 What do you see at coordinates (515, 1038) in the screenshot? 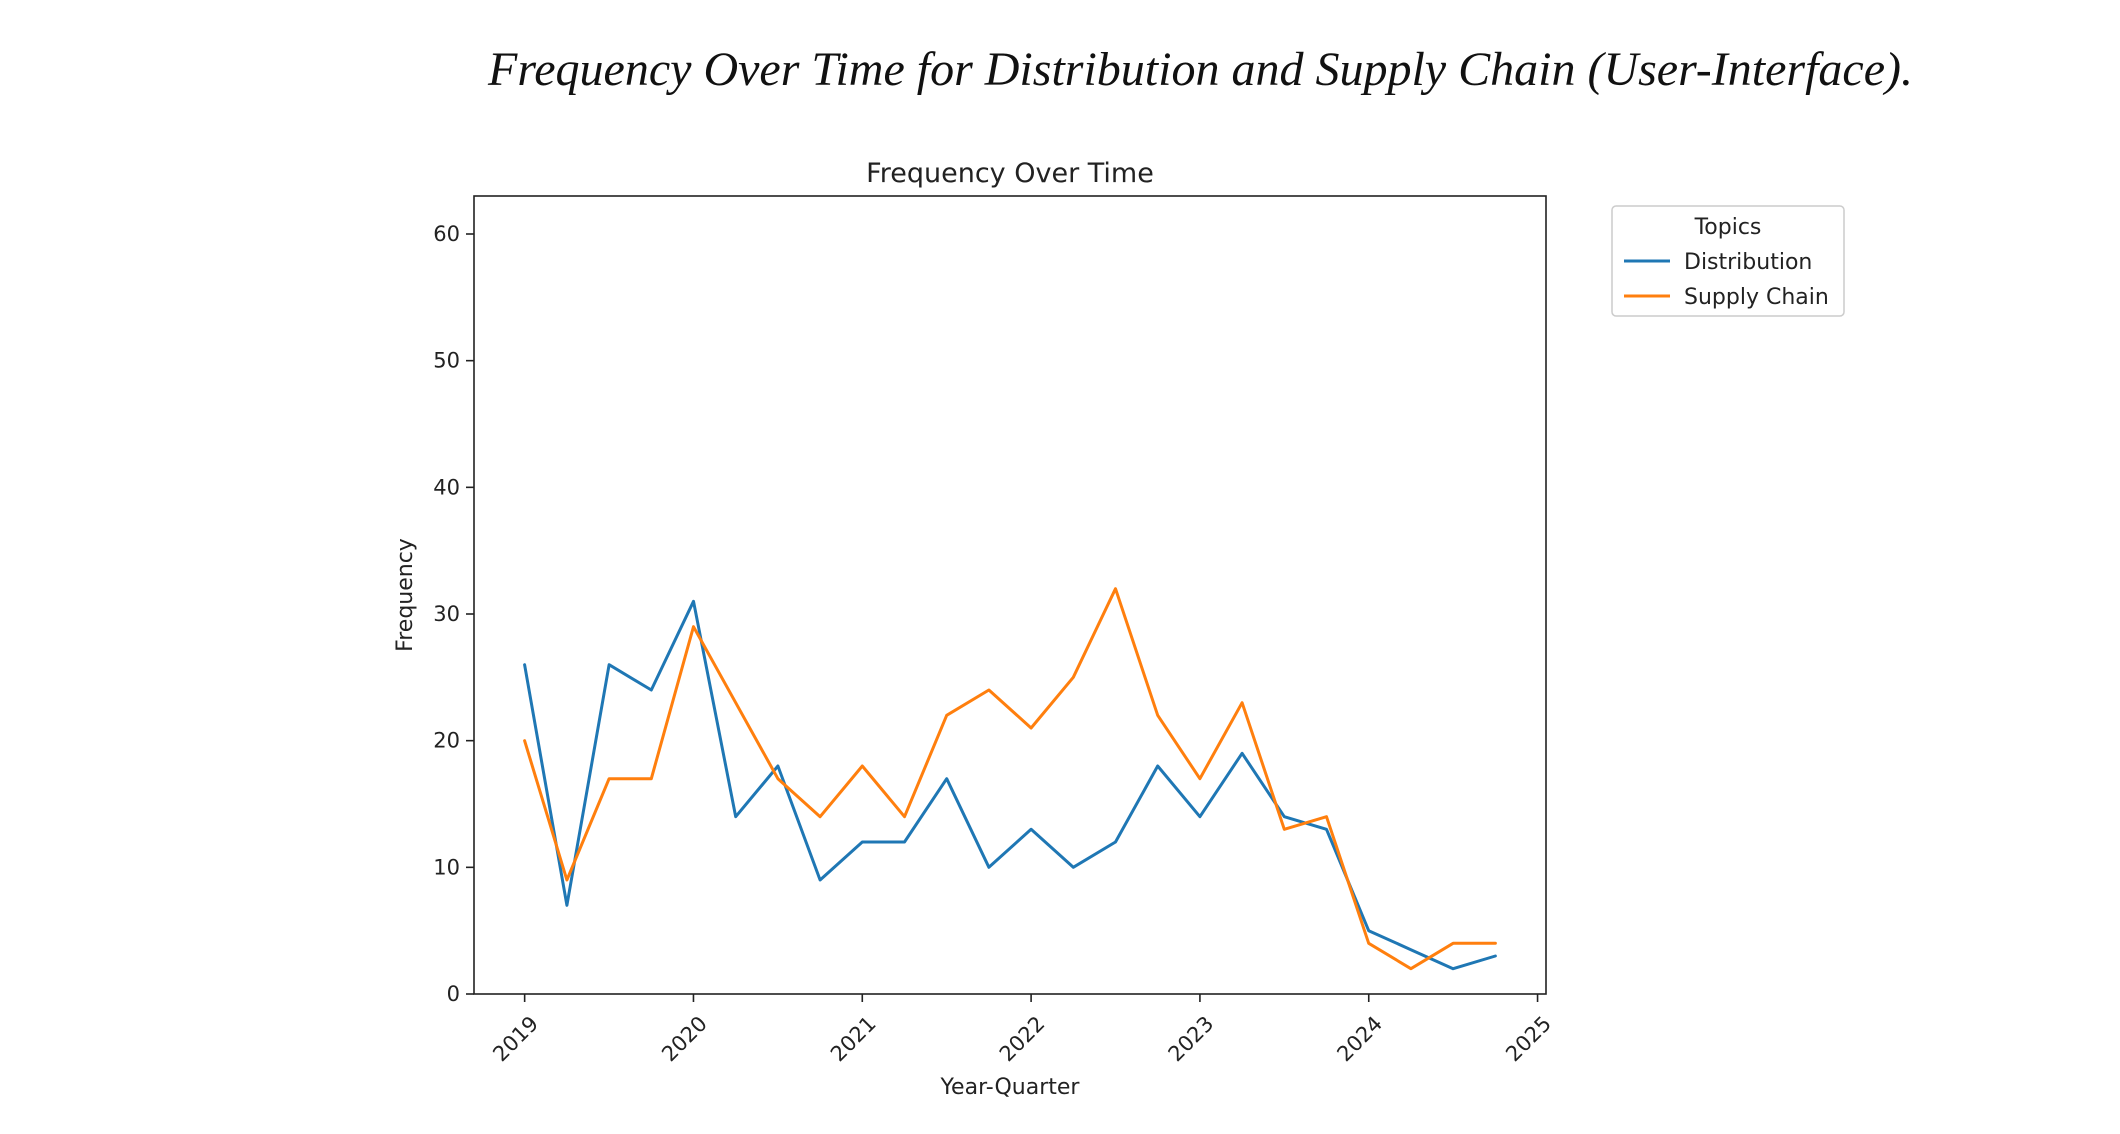
I see `x-tick-label: 2019` at bounding box center [515, 1038].